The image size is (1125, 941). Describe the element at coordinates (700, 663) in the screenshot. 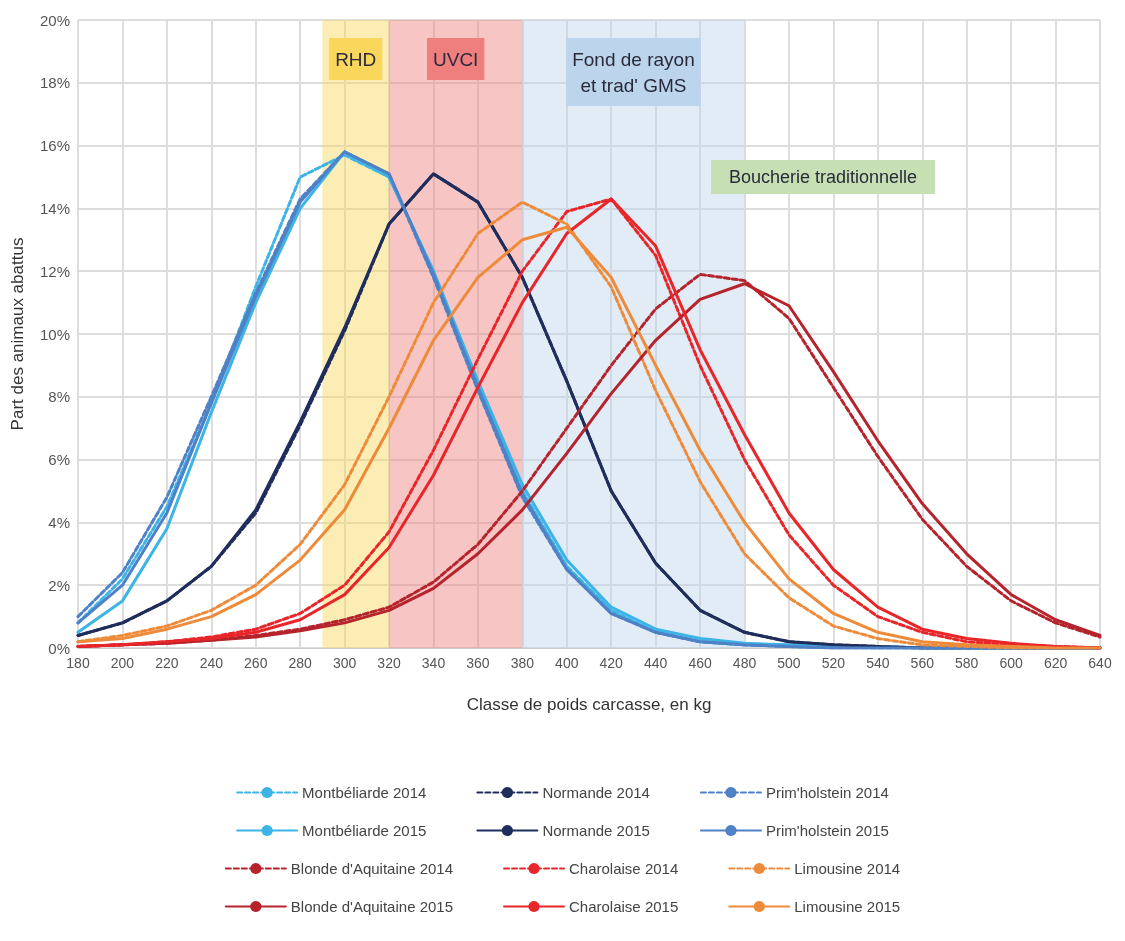

I see `x-tick-label: 460` at that location.